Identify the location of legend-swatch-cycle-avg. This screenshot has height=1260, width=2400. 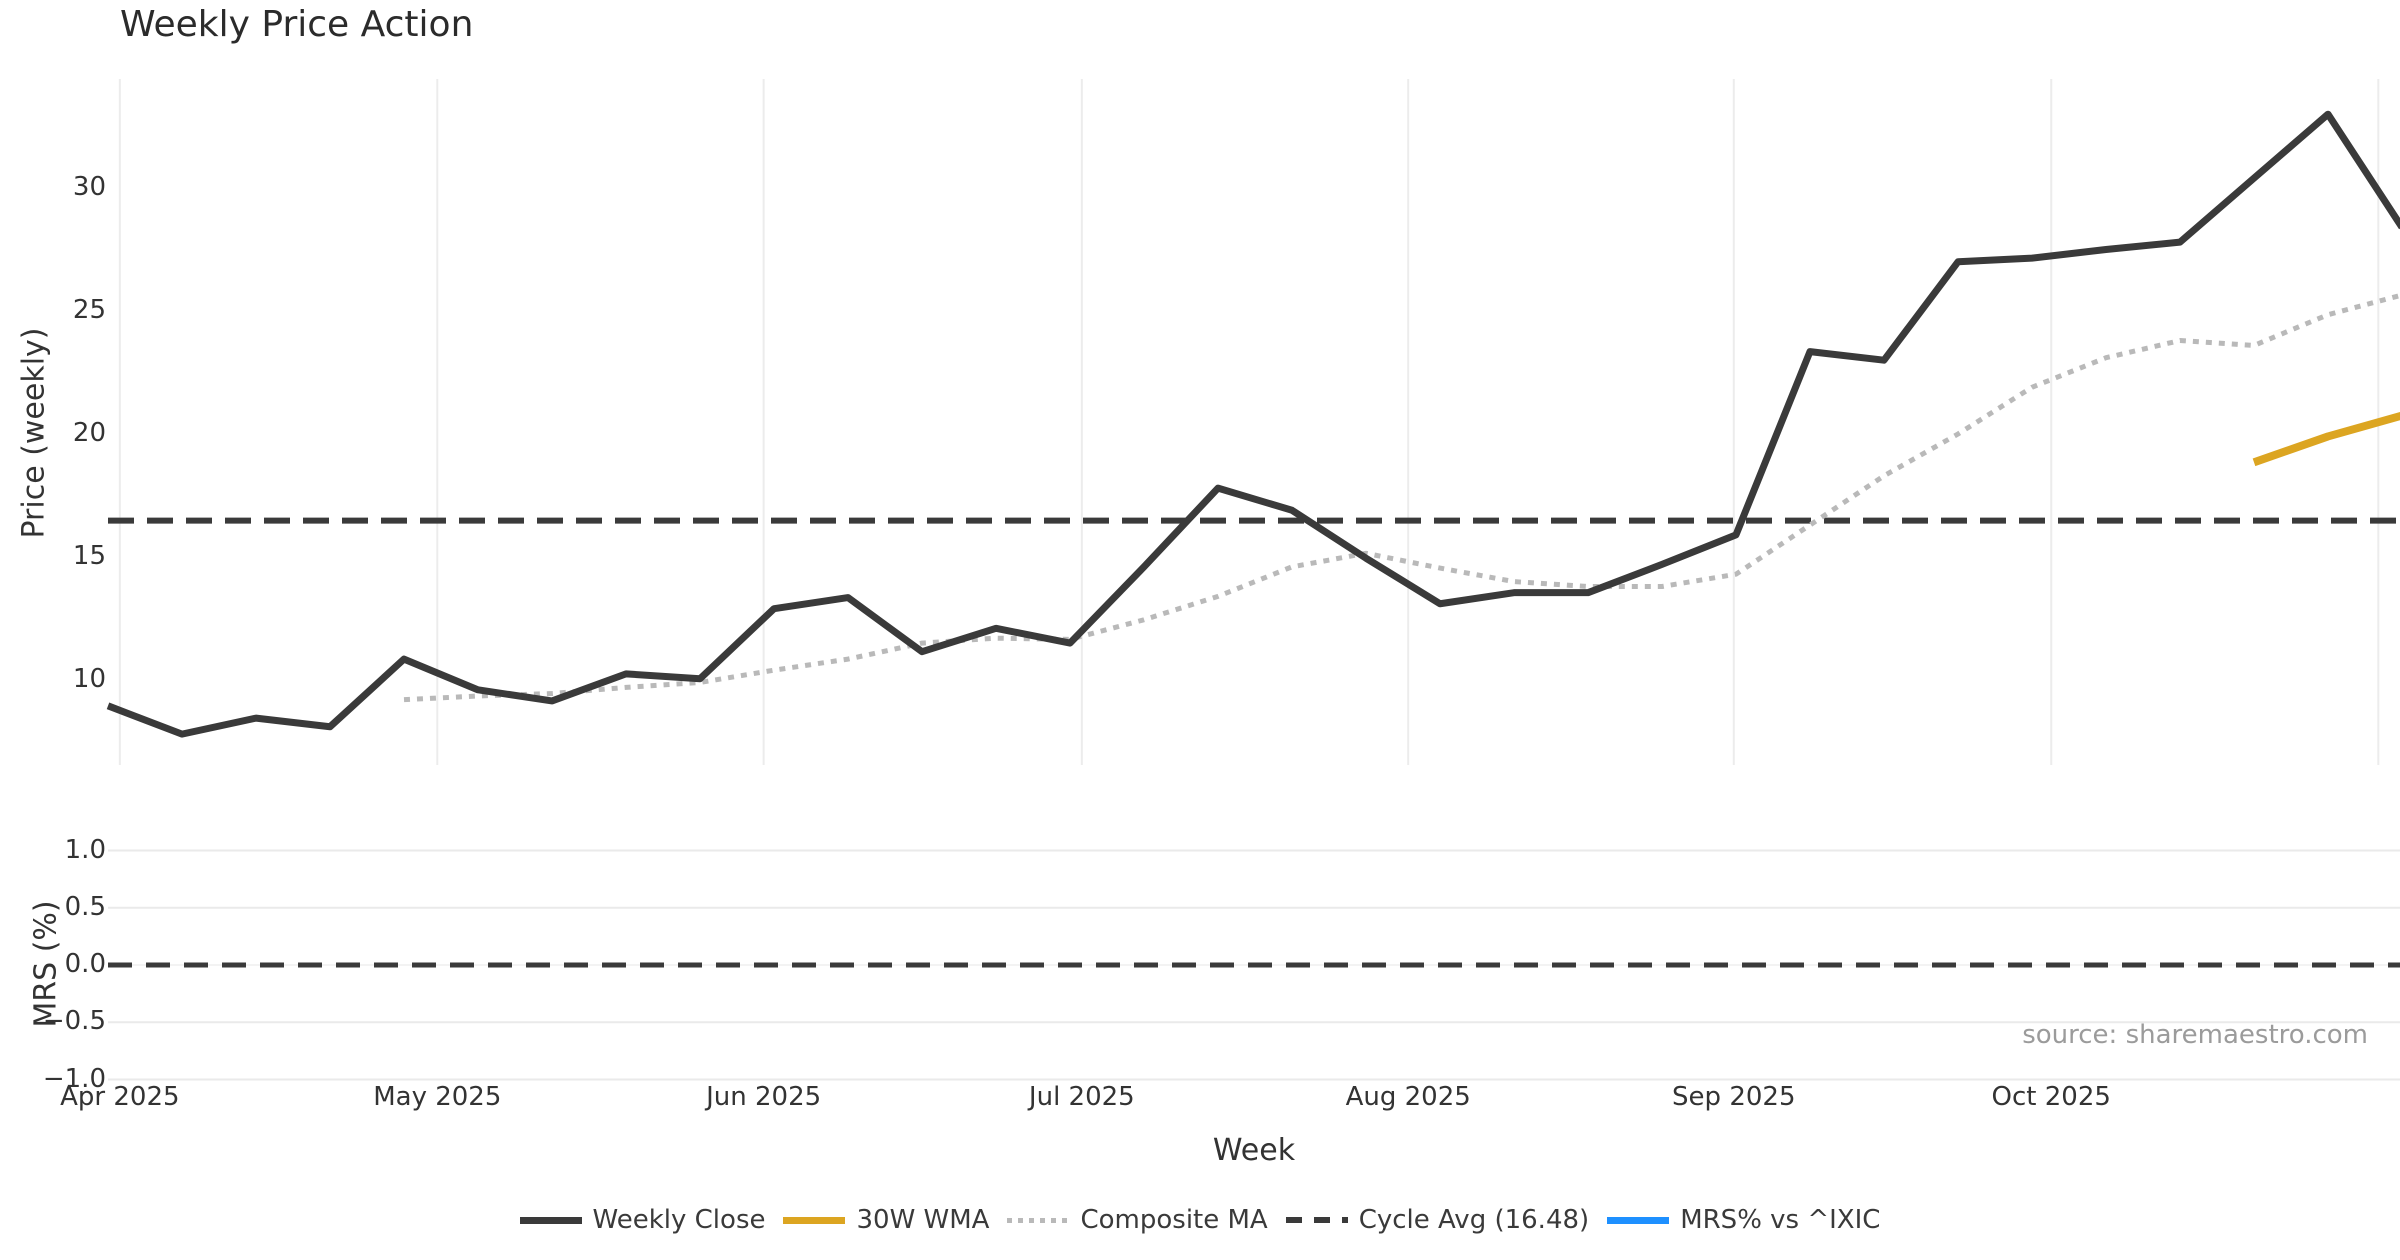
(1316, 1220).